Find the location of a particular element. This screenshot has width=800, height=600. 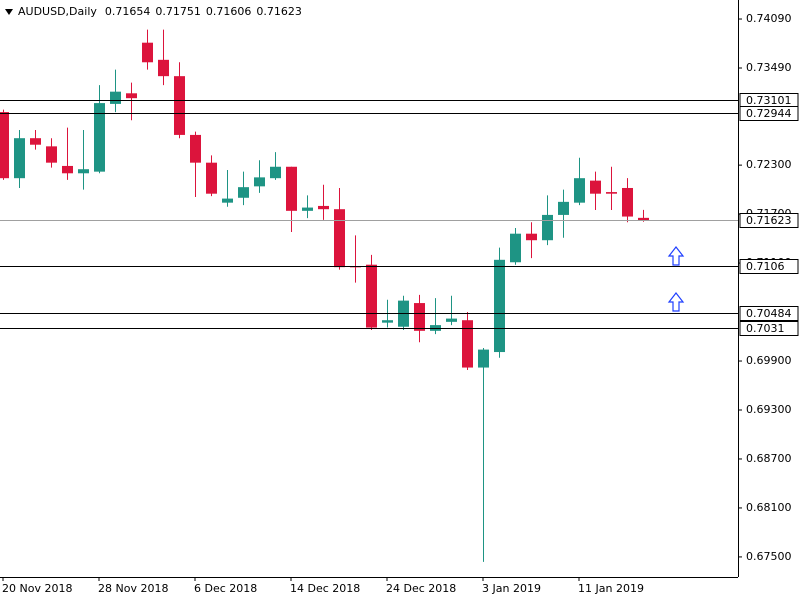

header-open: 0.71654 is located at coordinates (128, 11).